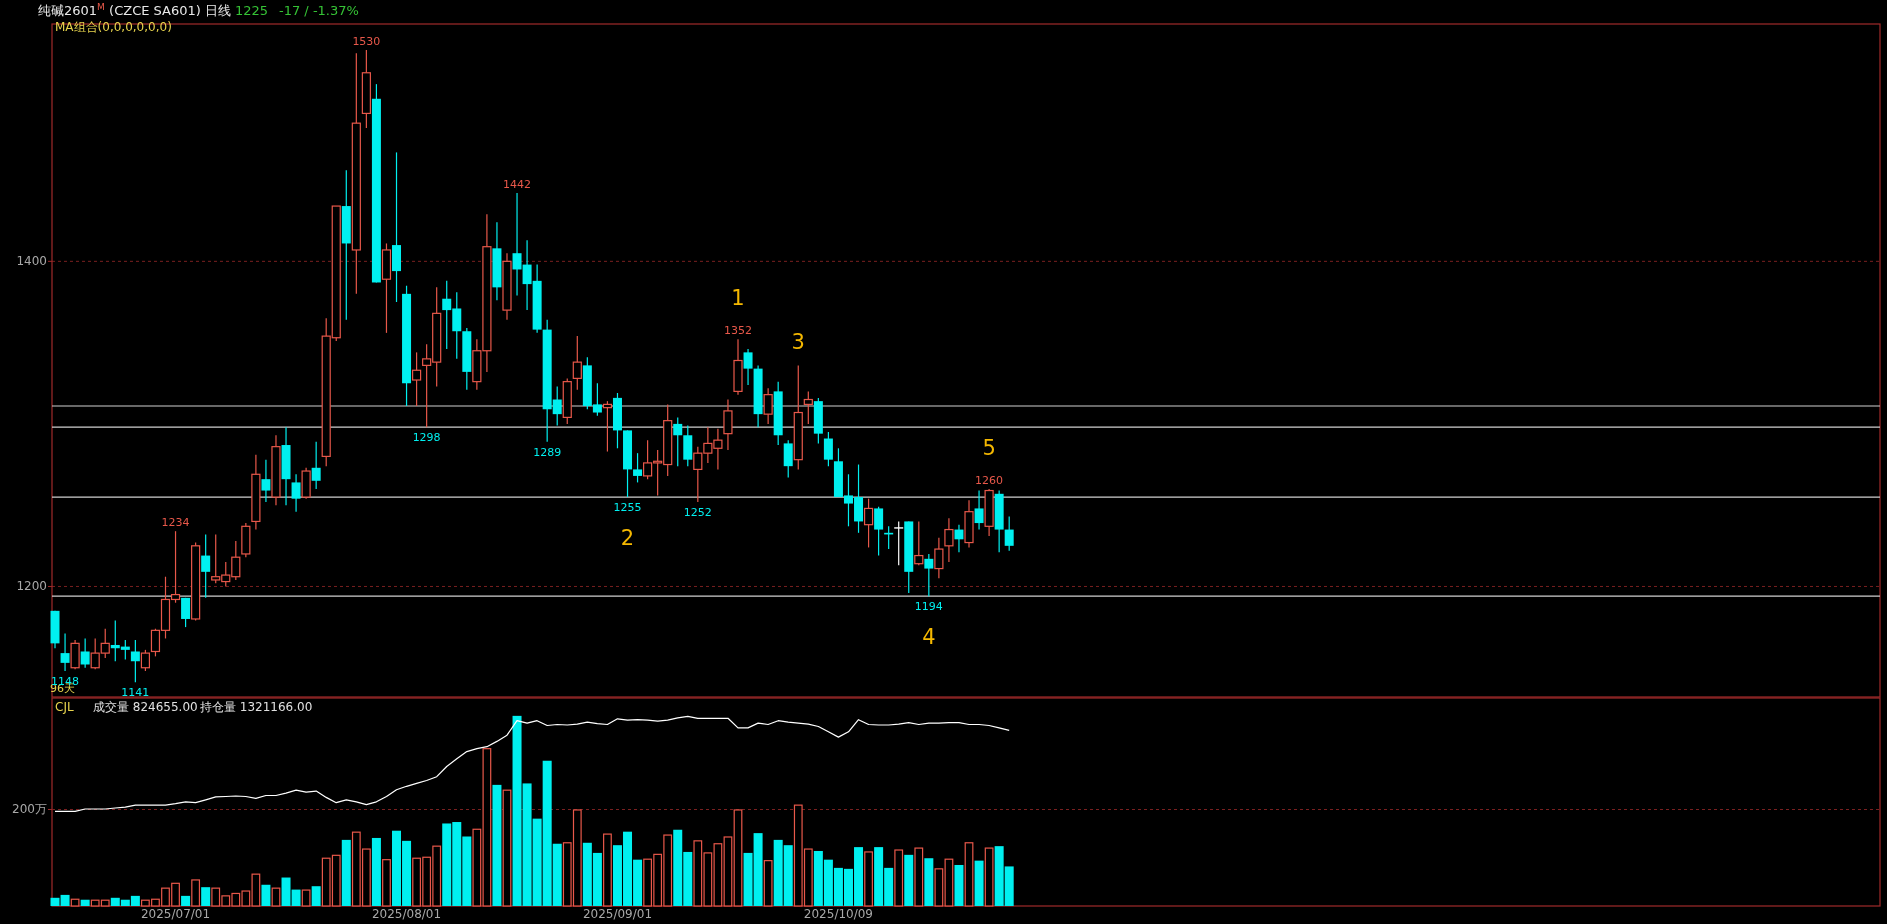  Describe the element at coordinates (627, 508) in the screenshot. I see `annotation: 1255` at that location.